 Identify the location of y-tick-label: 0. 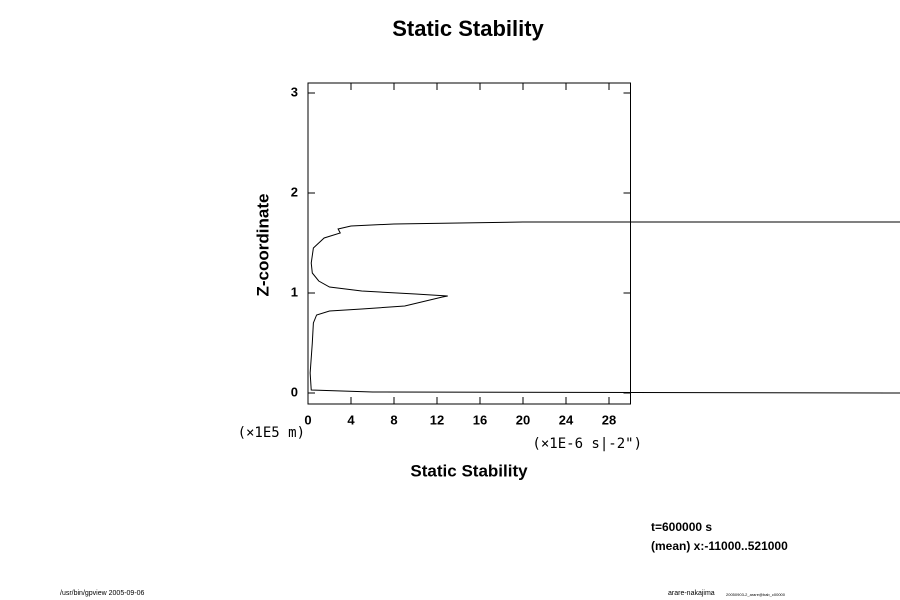
(294, 391).